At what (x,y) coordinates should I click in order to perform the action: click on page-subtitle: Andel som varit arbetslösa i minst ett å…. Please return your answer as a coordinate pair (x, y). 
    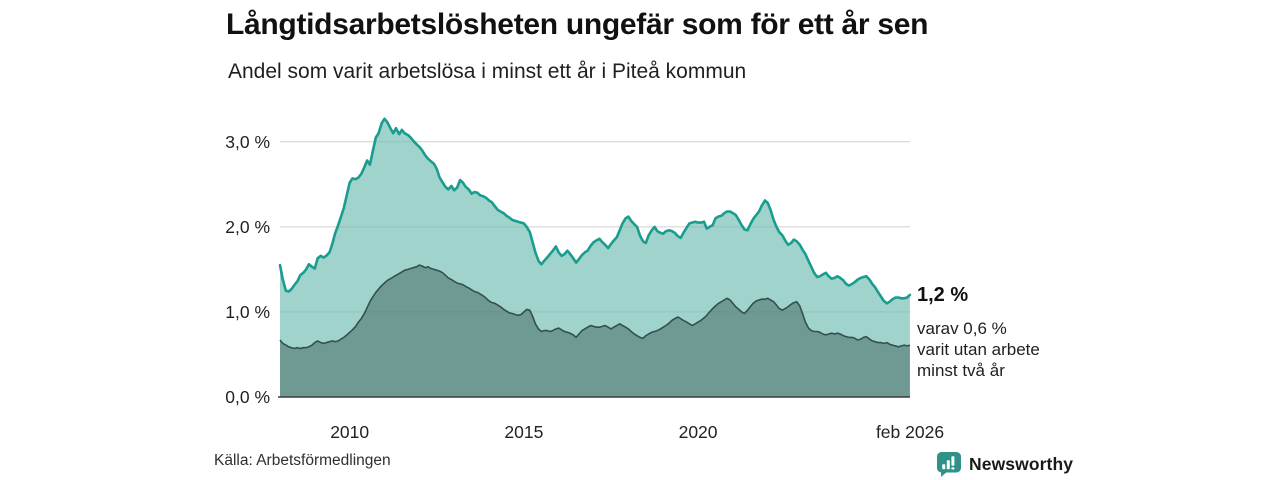
    Looking at the image, I should click on (487, 71).